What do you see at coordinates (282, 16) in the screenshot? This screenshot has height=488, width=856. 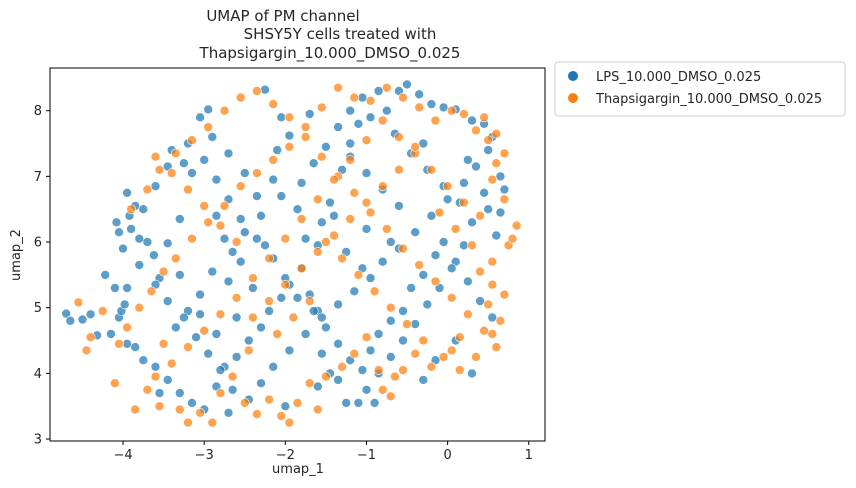 I see `chart-title-line-1: UMAP of PM channel` at bounding box center [282, 16].